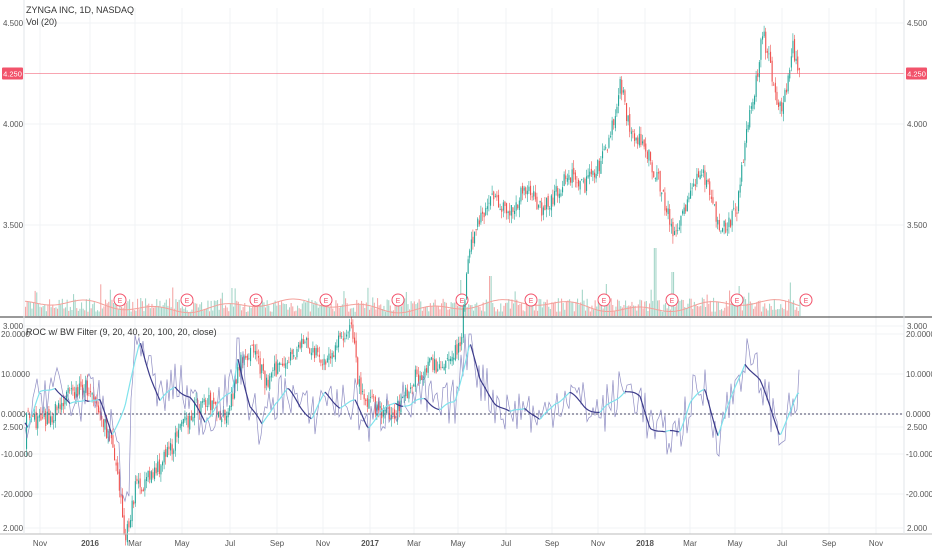 The height and width of the screenshot is (550, 932). I want to click on volume-legend: Vol (20), so click(42, 22).